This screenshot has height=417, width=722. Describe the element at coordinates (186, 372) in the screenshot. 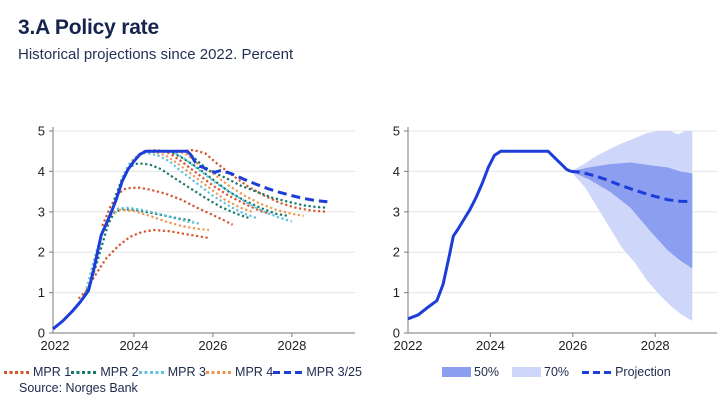

I see `legend-label: MPR 3` at that location.